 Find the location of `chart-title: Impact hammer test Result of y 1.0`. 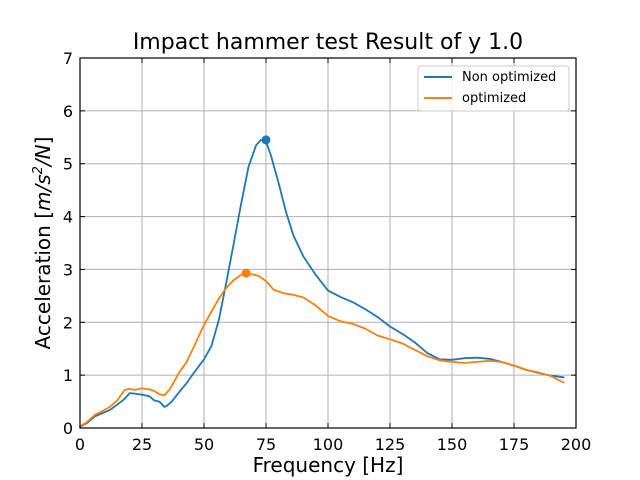

chart-title: Impact hammer test Result of y 1.0 is located at coordinates (328, 42).